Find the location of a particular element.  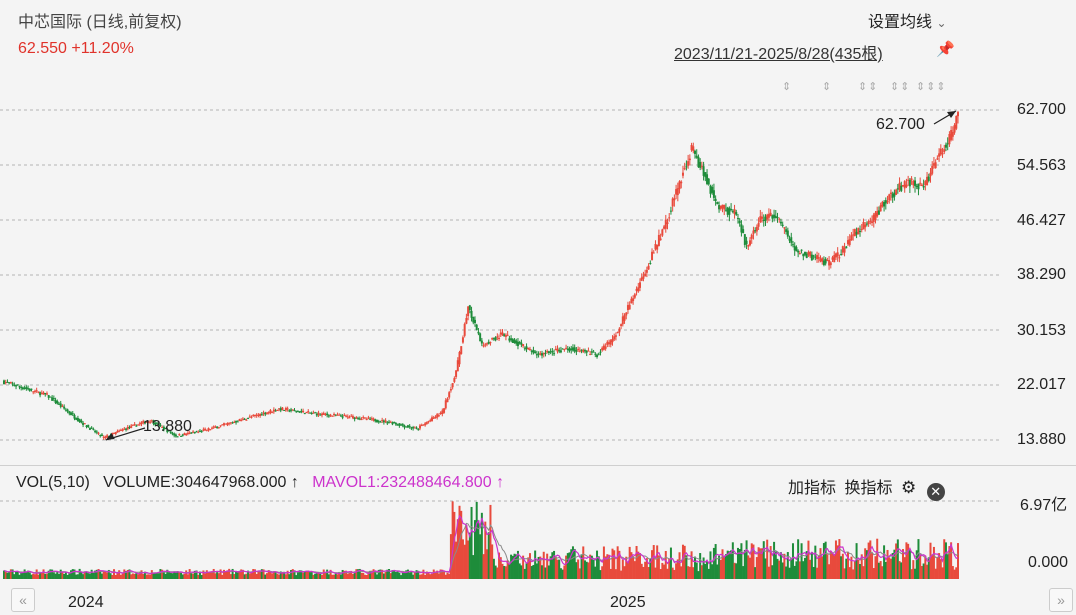

mavol1-up-arrow: ↑ is located at coordinates (500, 482).